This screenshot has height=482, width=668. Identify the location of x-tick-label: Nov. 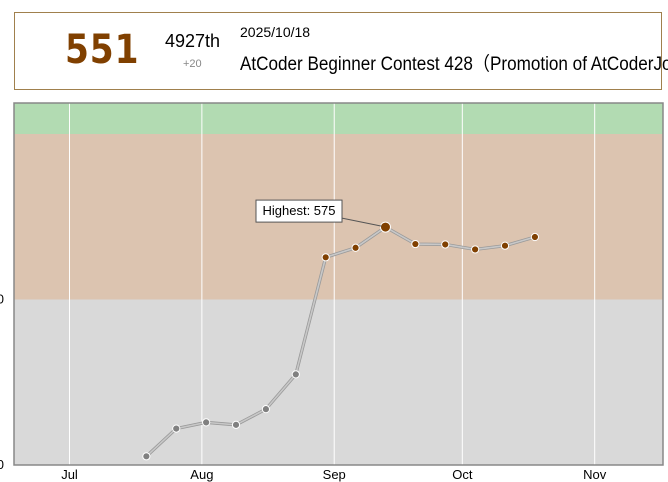
(595, 474).